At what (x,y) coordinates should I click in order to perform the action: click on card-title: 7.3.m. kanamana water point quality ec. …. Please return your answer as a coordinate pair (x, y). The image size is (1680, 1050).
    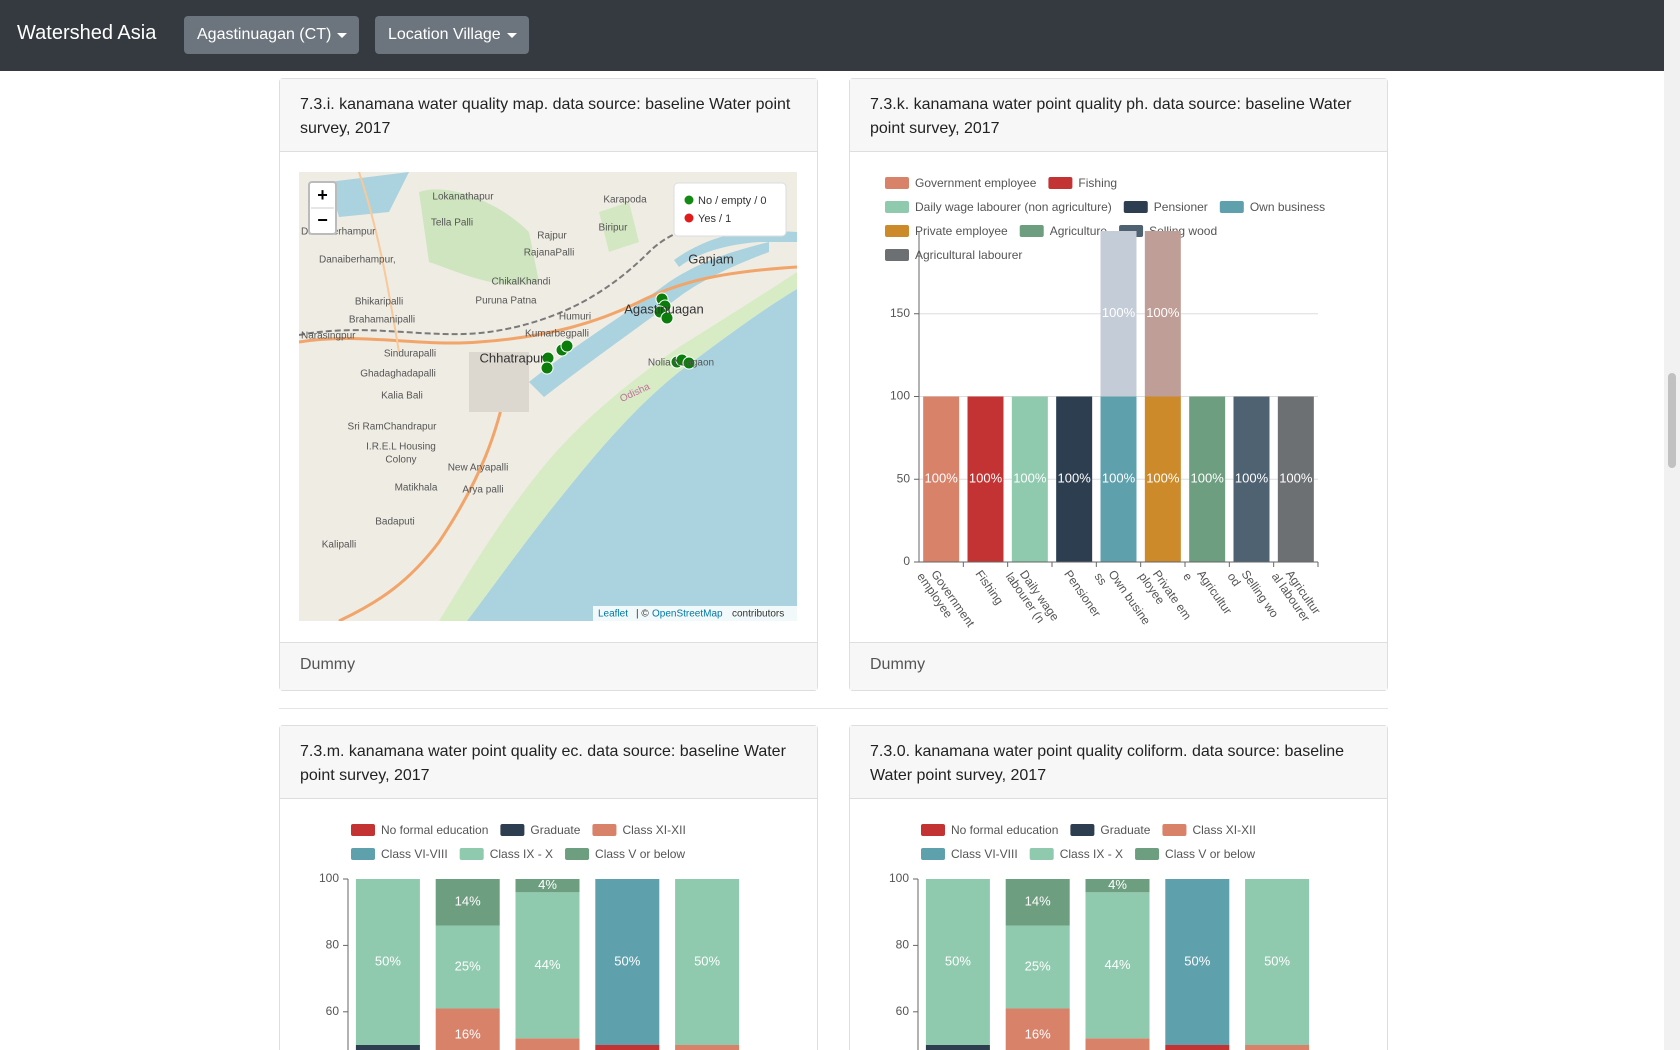
    Looking at the image, I should click on (548, 762).